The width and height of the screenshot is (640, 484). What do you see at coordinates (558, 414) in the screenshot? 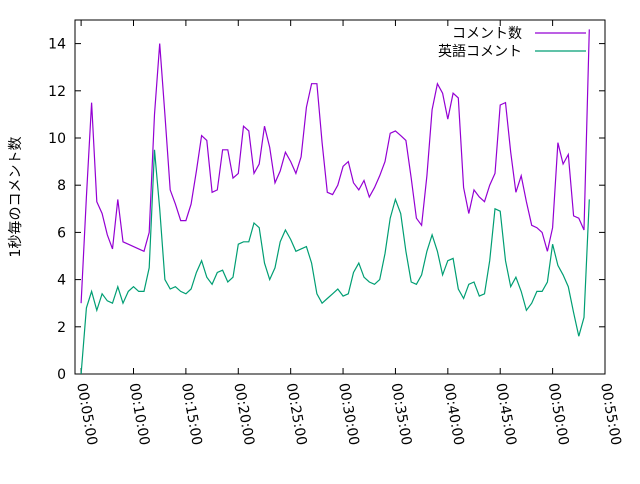
I see `x-tick-label: 00:50:00` at bounding box center [558, 414].